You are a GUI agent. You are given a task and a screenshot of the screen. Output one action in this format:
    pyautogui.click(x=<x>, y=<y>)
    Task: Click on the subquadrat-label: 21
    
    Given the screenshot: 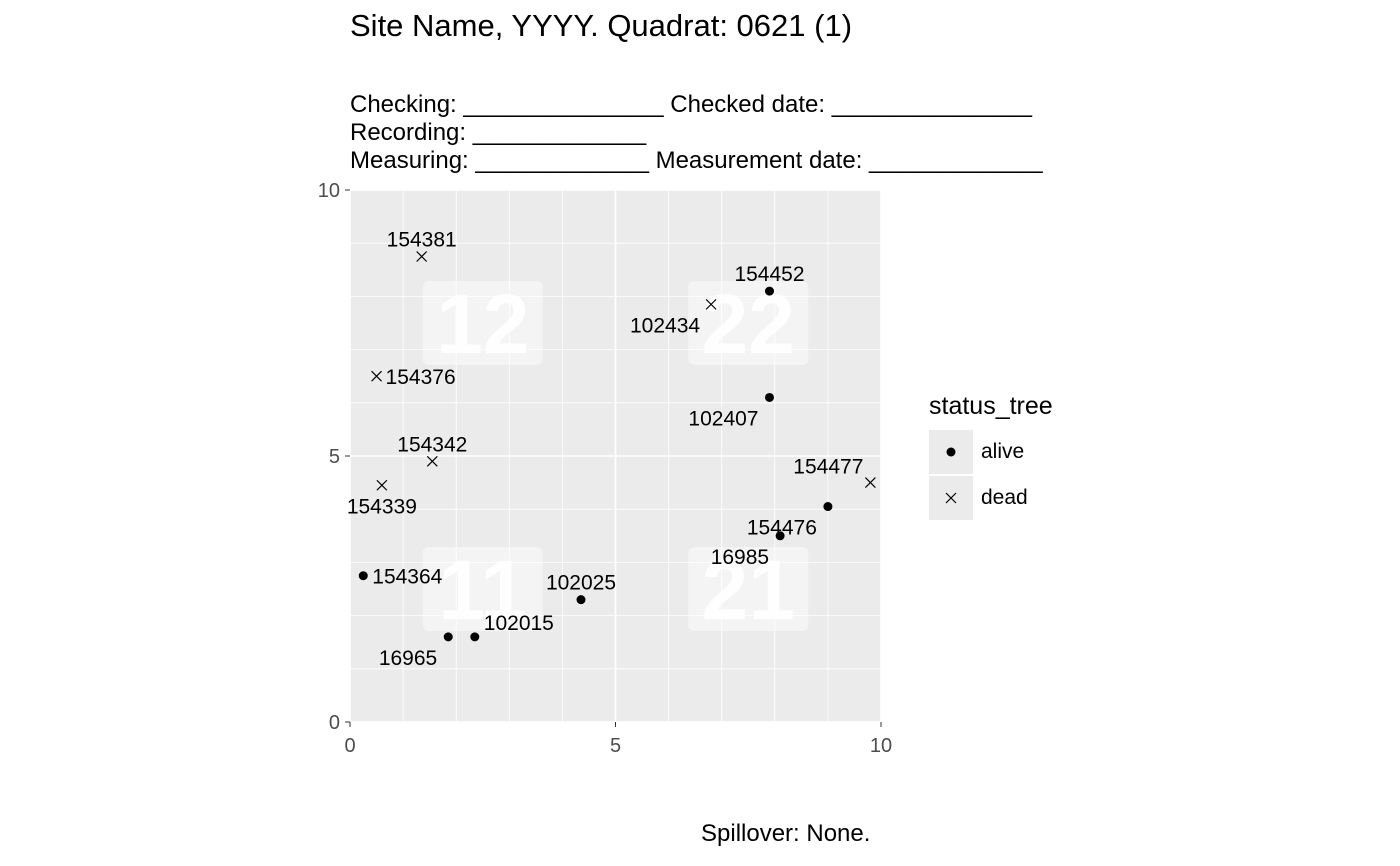 What is the action you would take?
    pyautogui.click(x=748, y=590)
    